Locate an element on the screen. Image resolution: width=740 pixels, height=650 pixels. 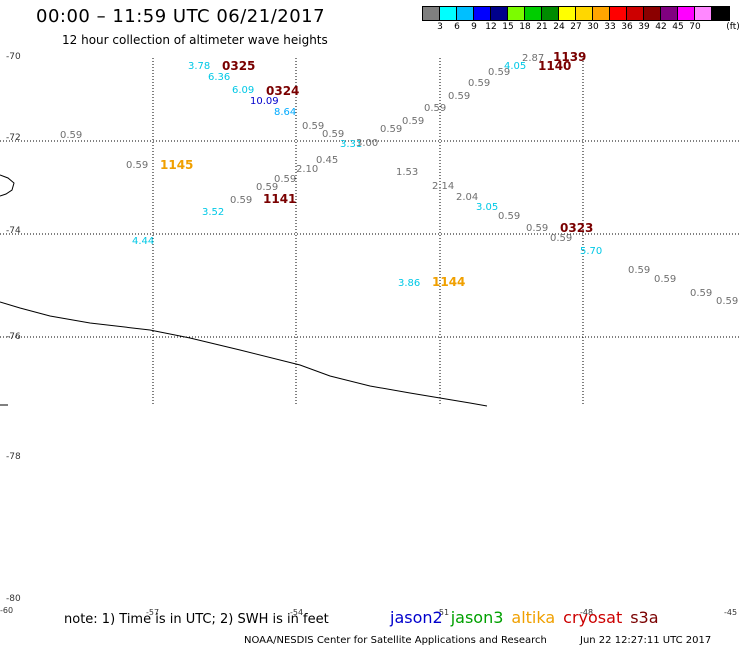
wave-height-value: 1.53 is located at coordinates (407, 172).